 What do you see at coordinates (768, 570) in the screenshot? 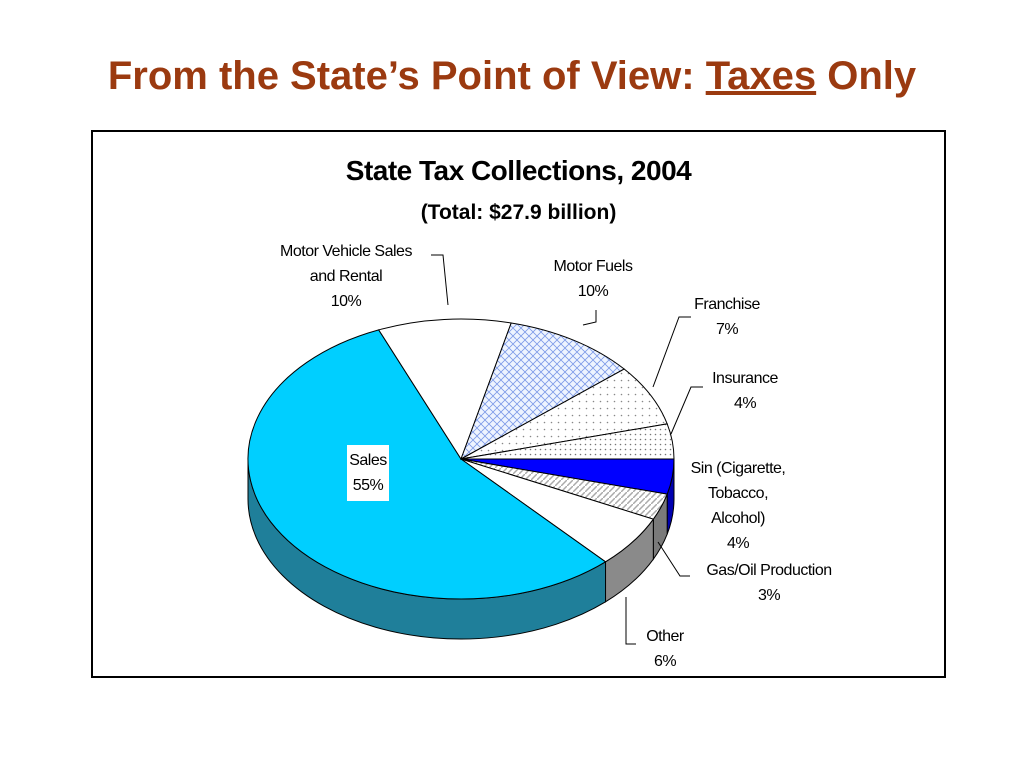
I see `data-label-gas-oil-production-0: Gas/Oil Production` at bounding box center [768, 570].